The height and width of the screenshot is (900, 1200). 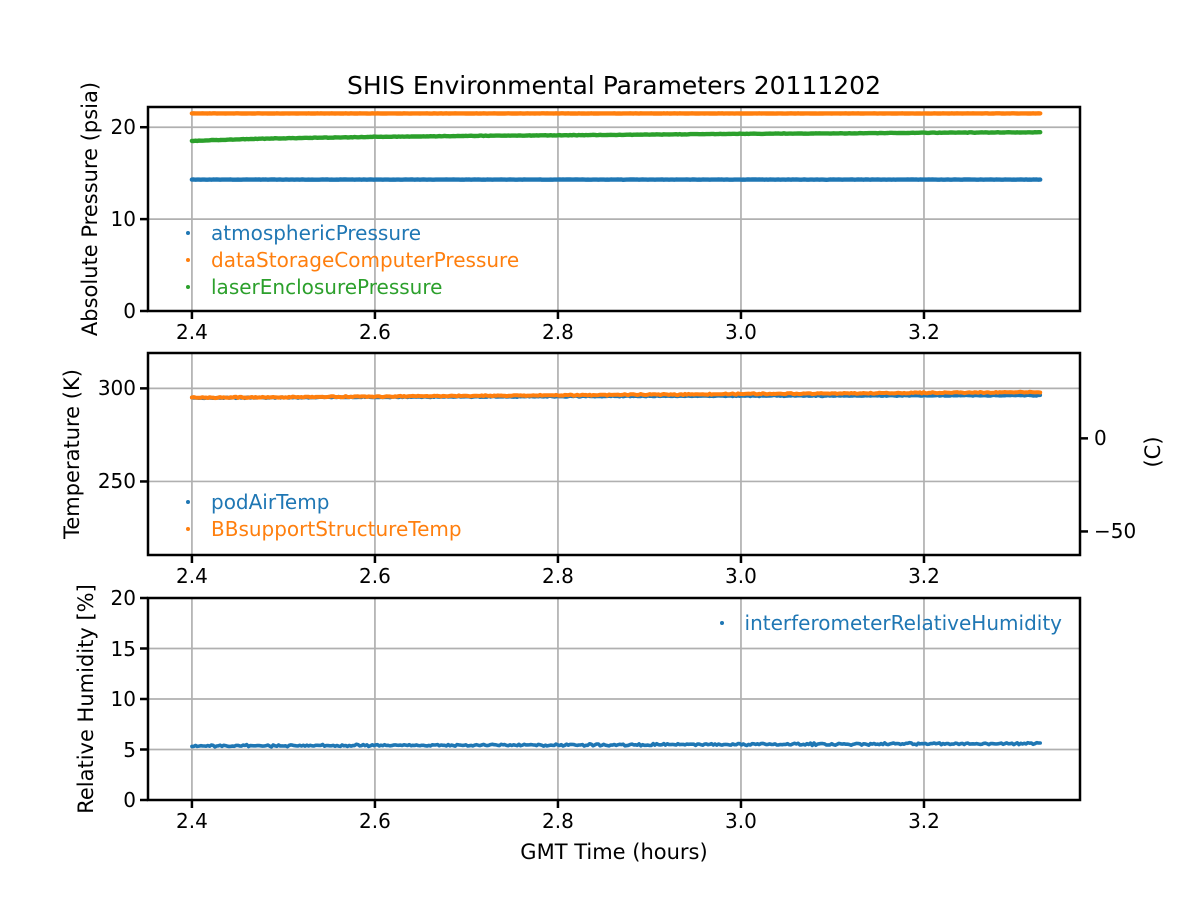 I want to click on legend-label: BBsupportStructureTemp, so click(x=336, y=529).